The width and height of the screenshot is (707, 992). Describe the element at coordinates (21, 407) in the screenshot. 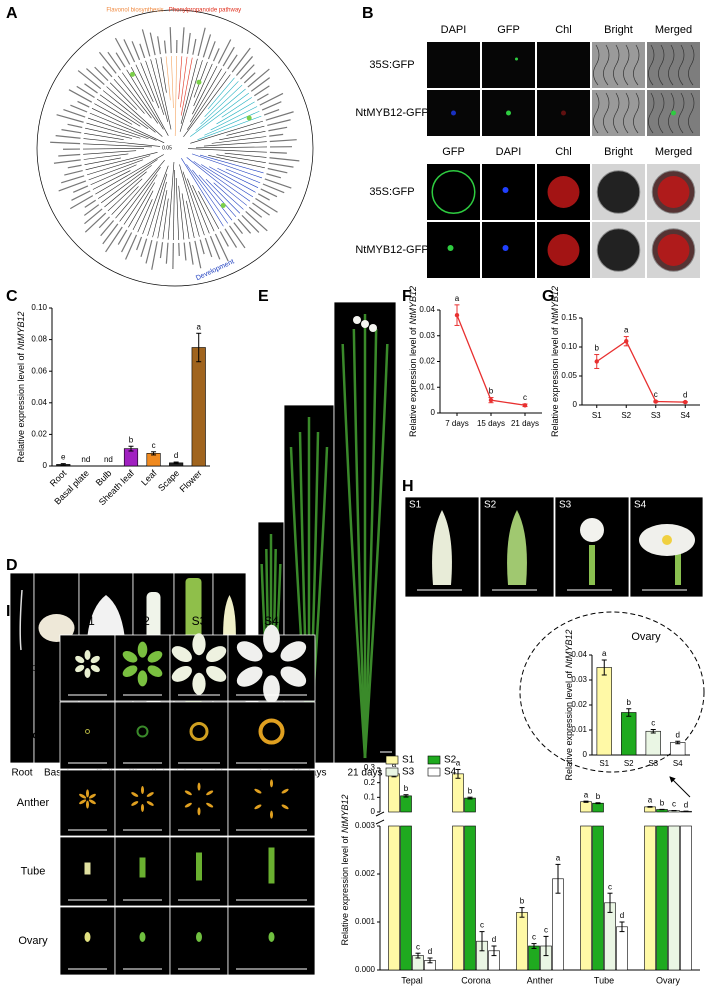

I see `y-axis-label-text: Relative expression level of` at that location.